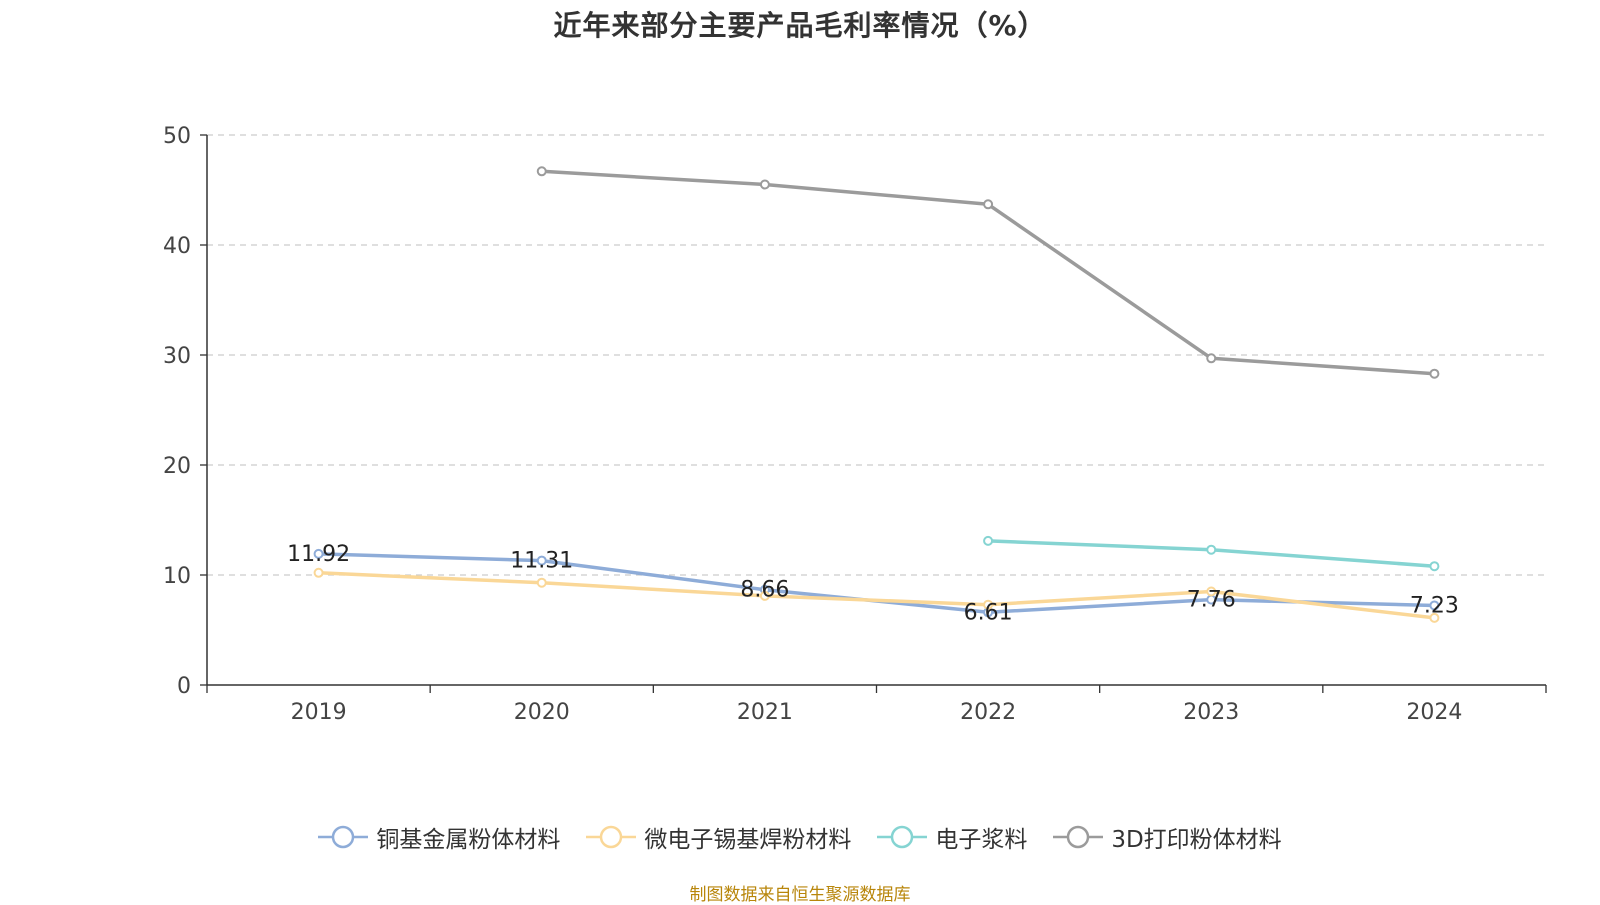  I want to click on data-label: 11.31, so click(541, 561).